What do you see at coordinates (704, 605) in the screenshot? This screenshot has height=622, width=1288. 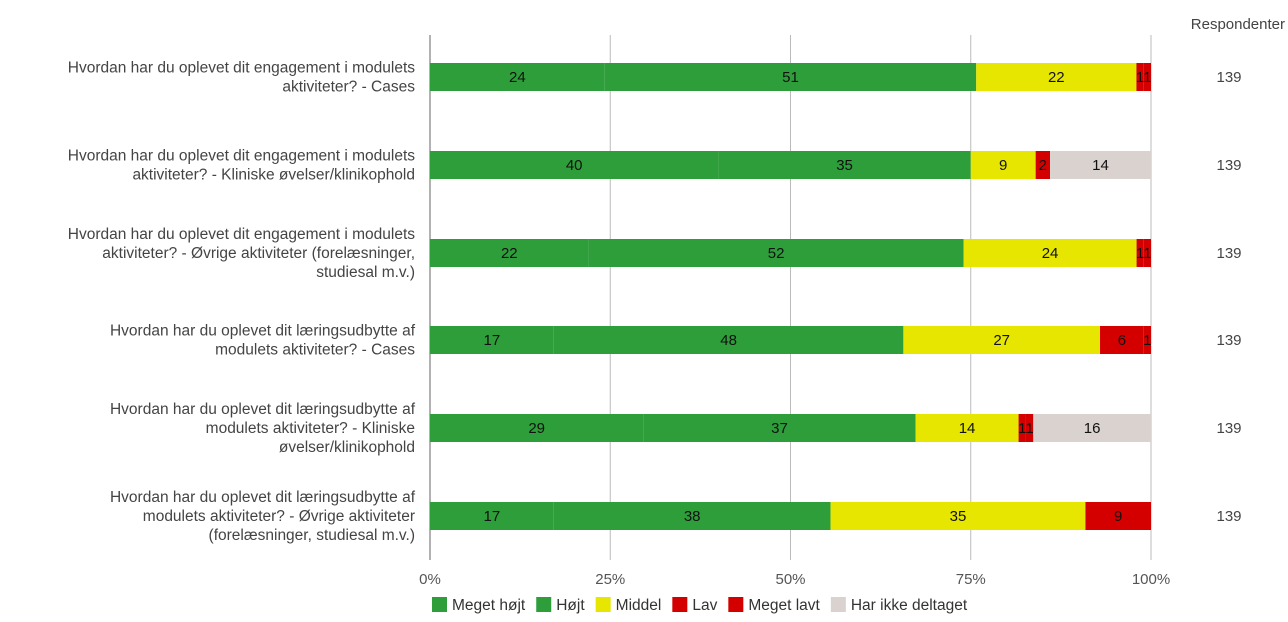 I see `legend-label: Lav` at bounding box center [704, 605].